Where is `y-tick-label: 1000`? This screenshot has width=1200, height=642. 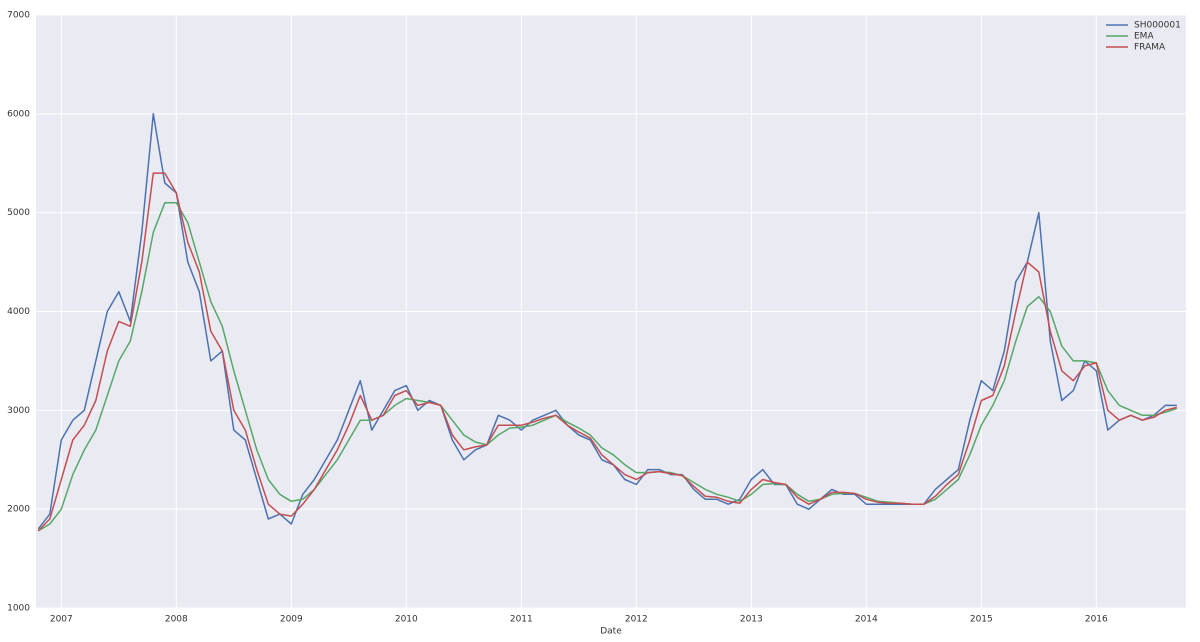 y-tick-label: 1000 is located at coordinates (18, 609).